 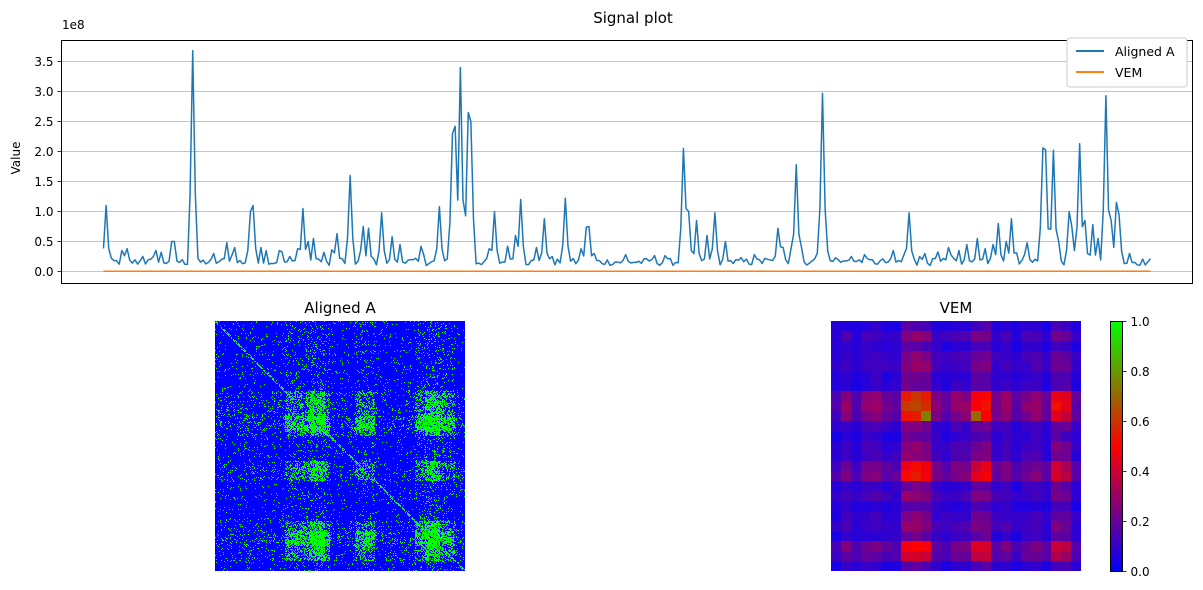 I want to click on y-tick-label: 3.0, so click(x=43, y=92).